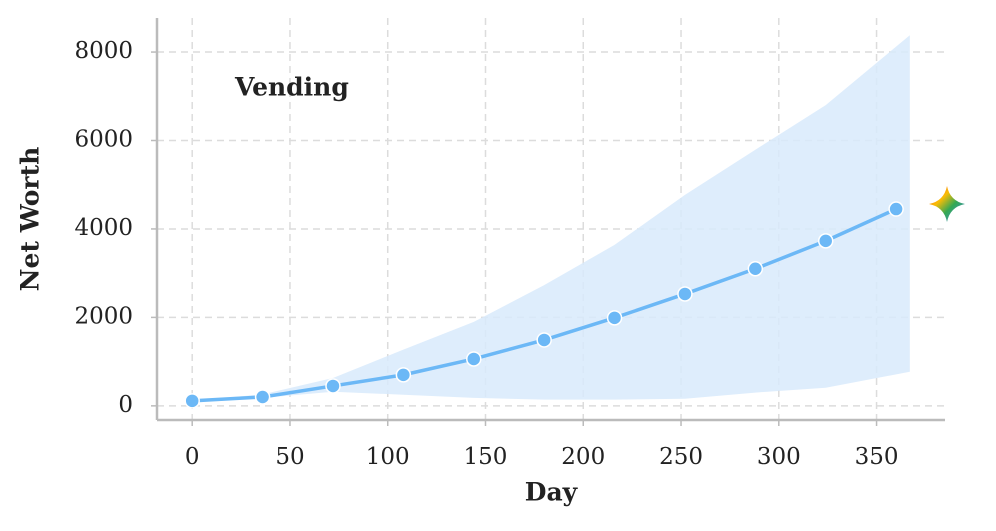 The height and width of the screenshot is (531, 996). What do you see at coordinates (583, 457) in the screenshot?
I see `x-tick-label: 200` at bounding box center [583, 457].